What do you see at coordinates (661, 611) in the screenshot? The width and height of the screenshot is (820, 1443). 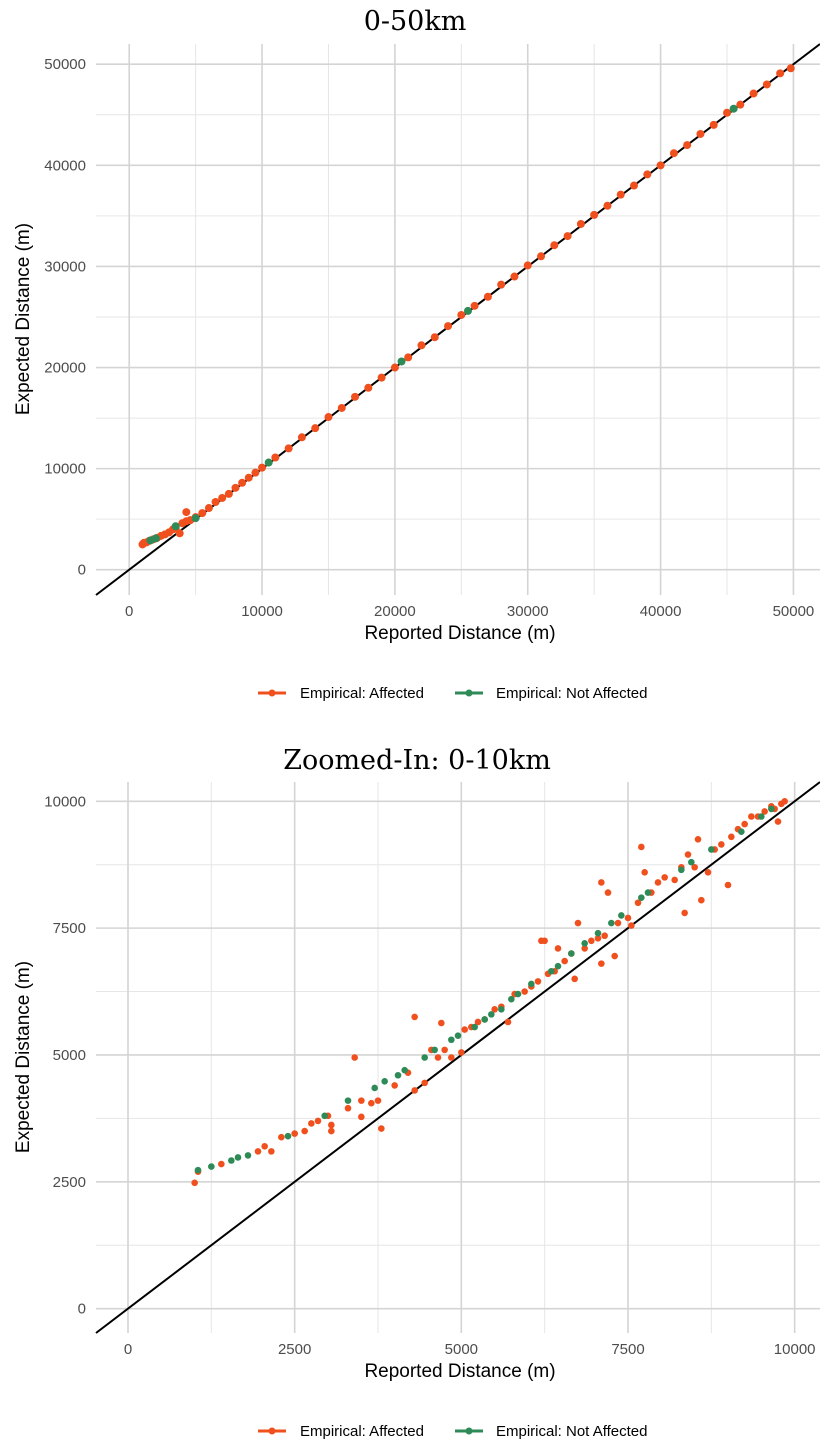 I see `x-tick-label: 40000` at bounding box center [661, 611].